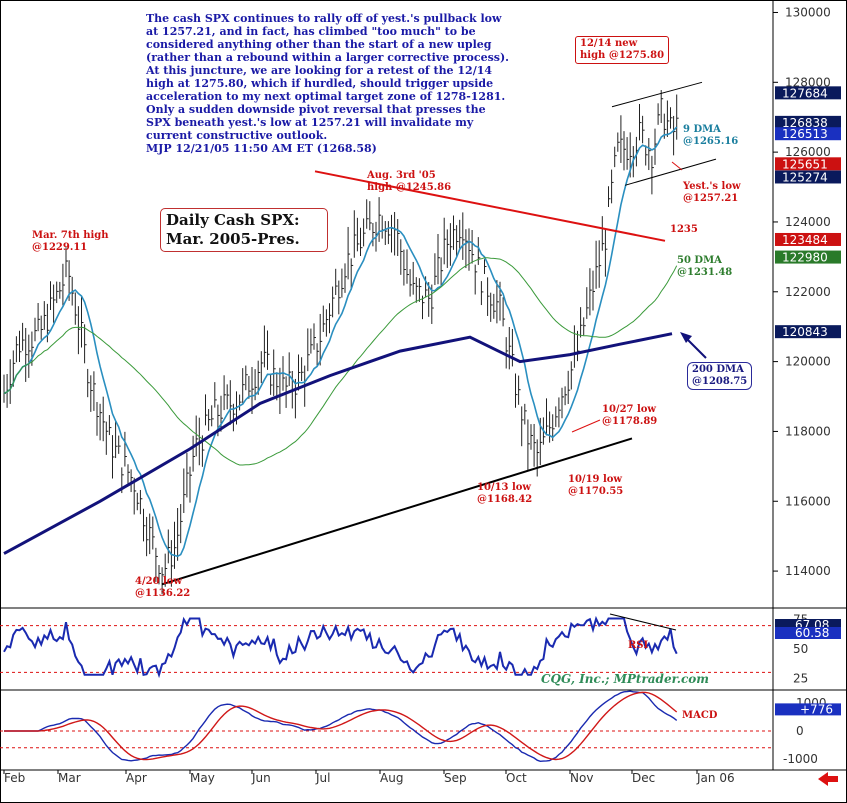 The height and width of the screenshot is (803, 847). What do you see at coordinates (233, 239) in the screenshot?
I see `chart-title-line-2: Mar. 2005-Pres.` at bounding box center [233, 239].